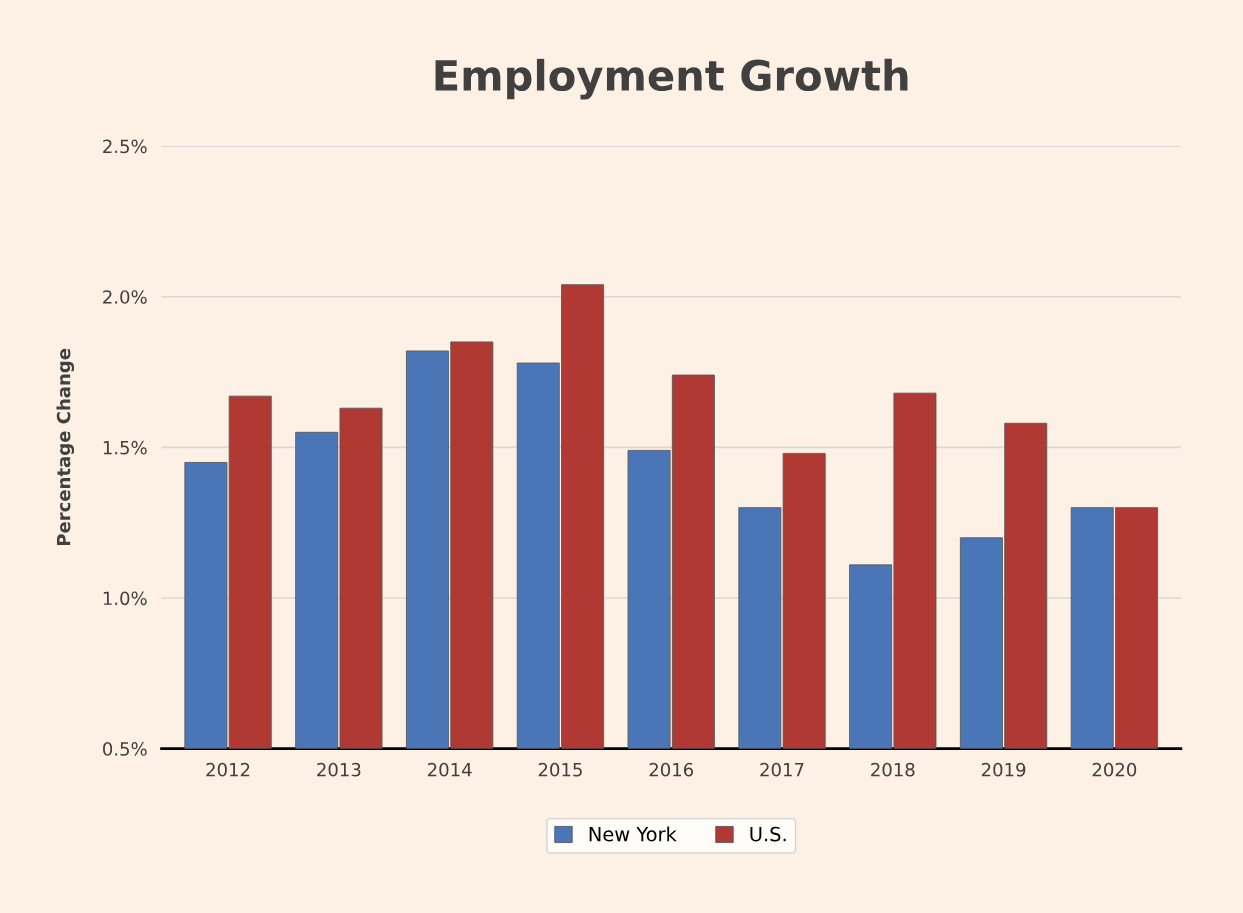  Describe the element at coordinates (125, 447) in the screenshot. I see `y-tick-label: 1.5%` at that location.